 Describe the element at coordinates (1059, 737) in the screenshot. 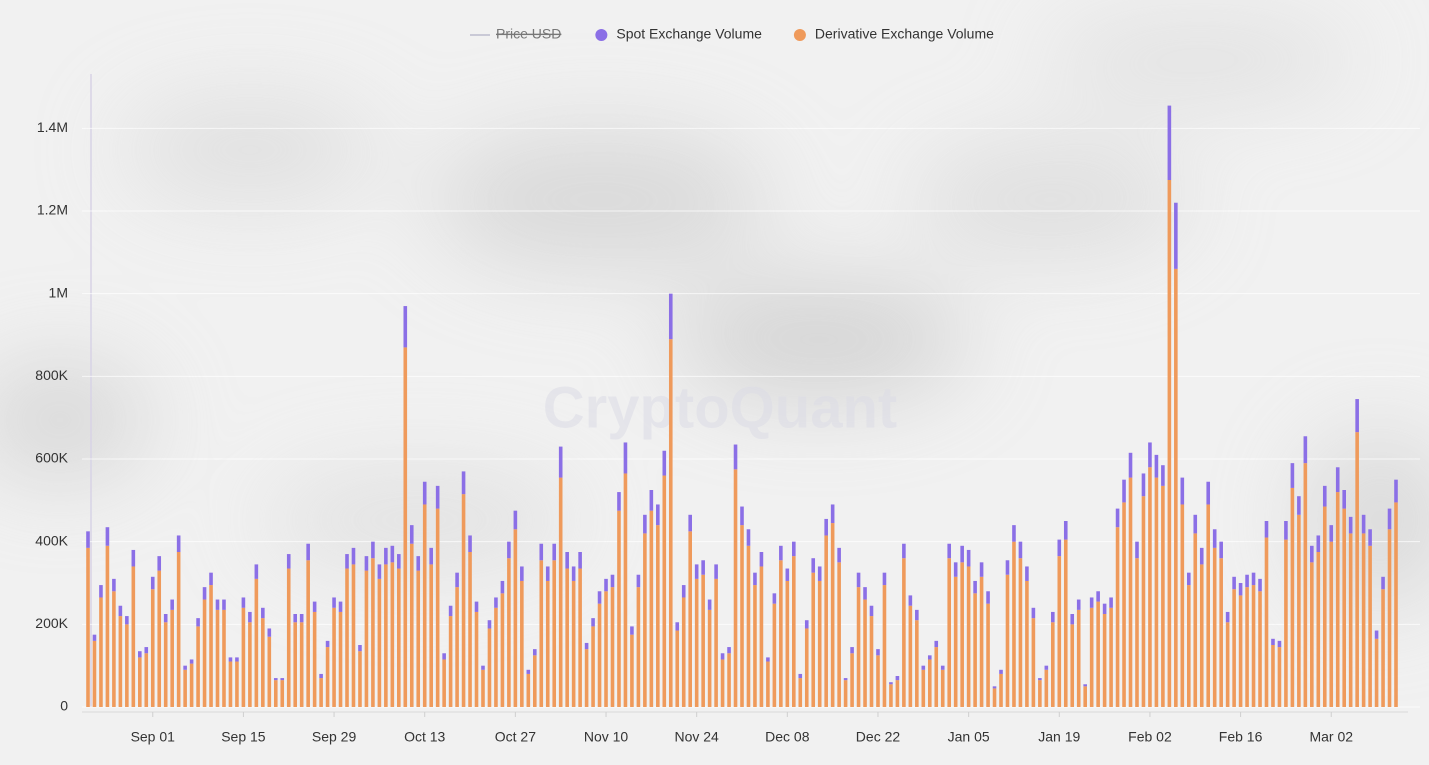

I see `x-tick-label: Jan 19` at that location.